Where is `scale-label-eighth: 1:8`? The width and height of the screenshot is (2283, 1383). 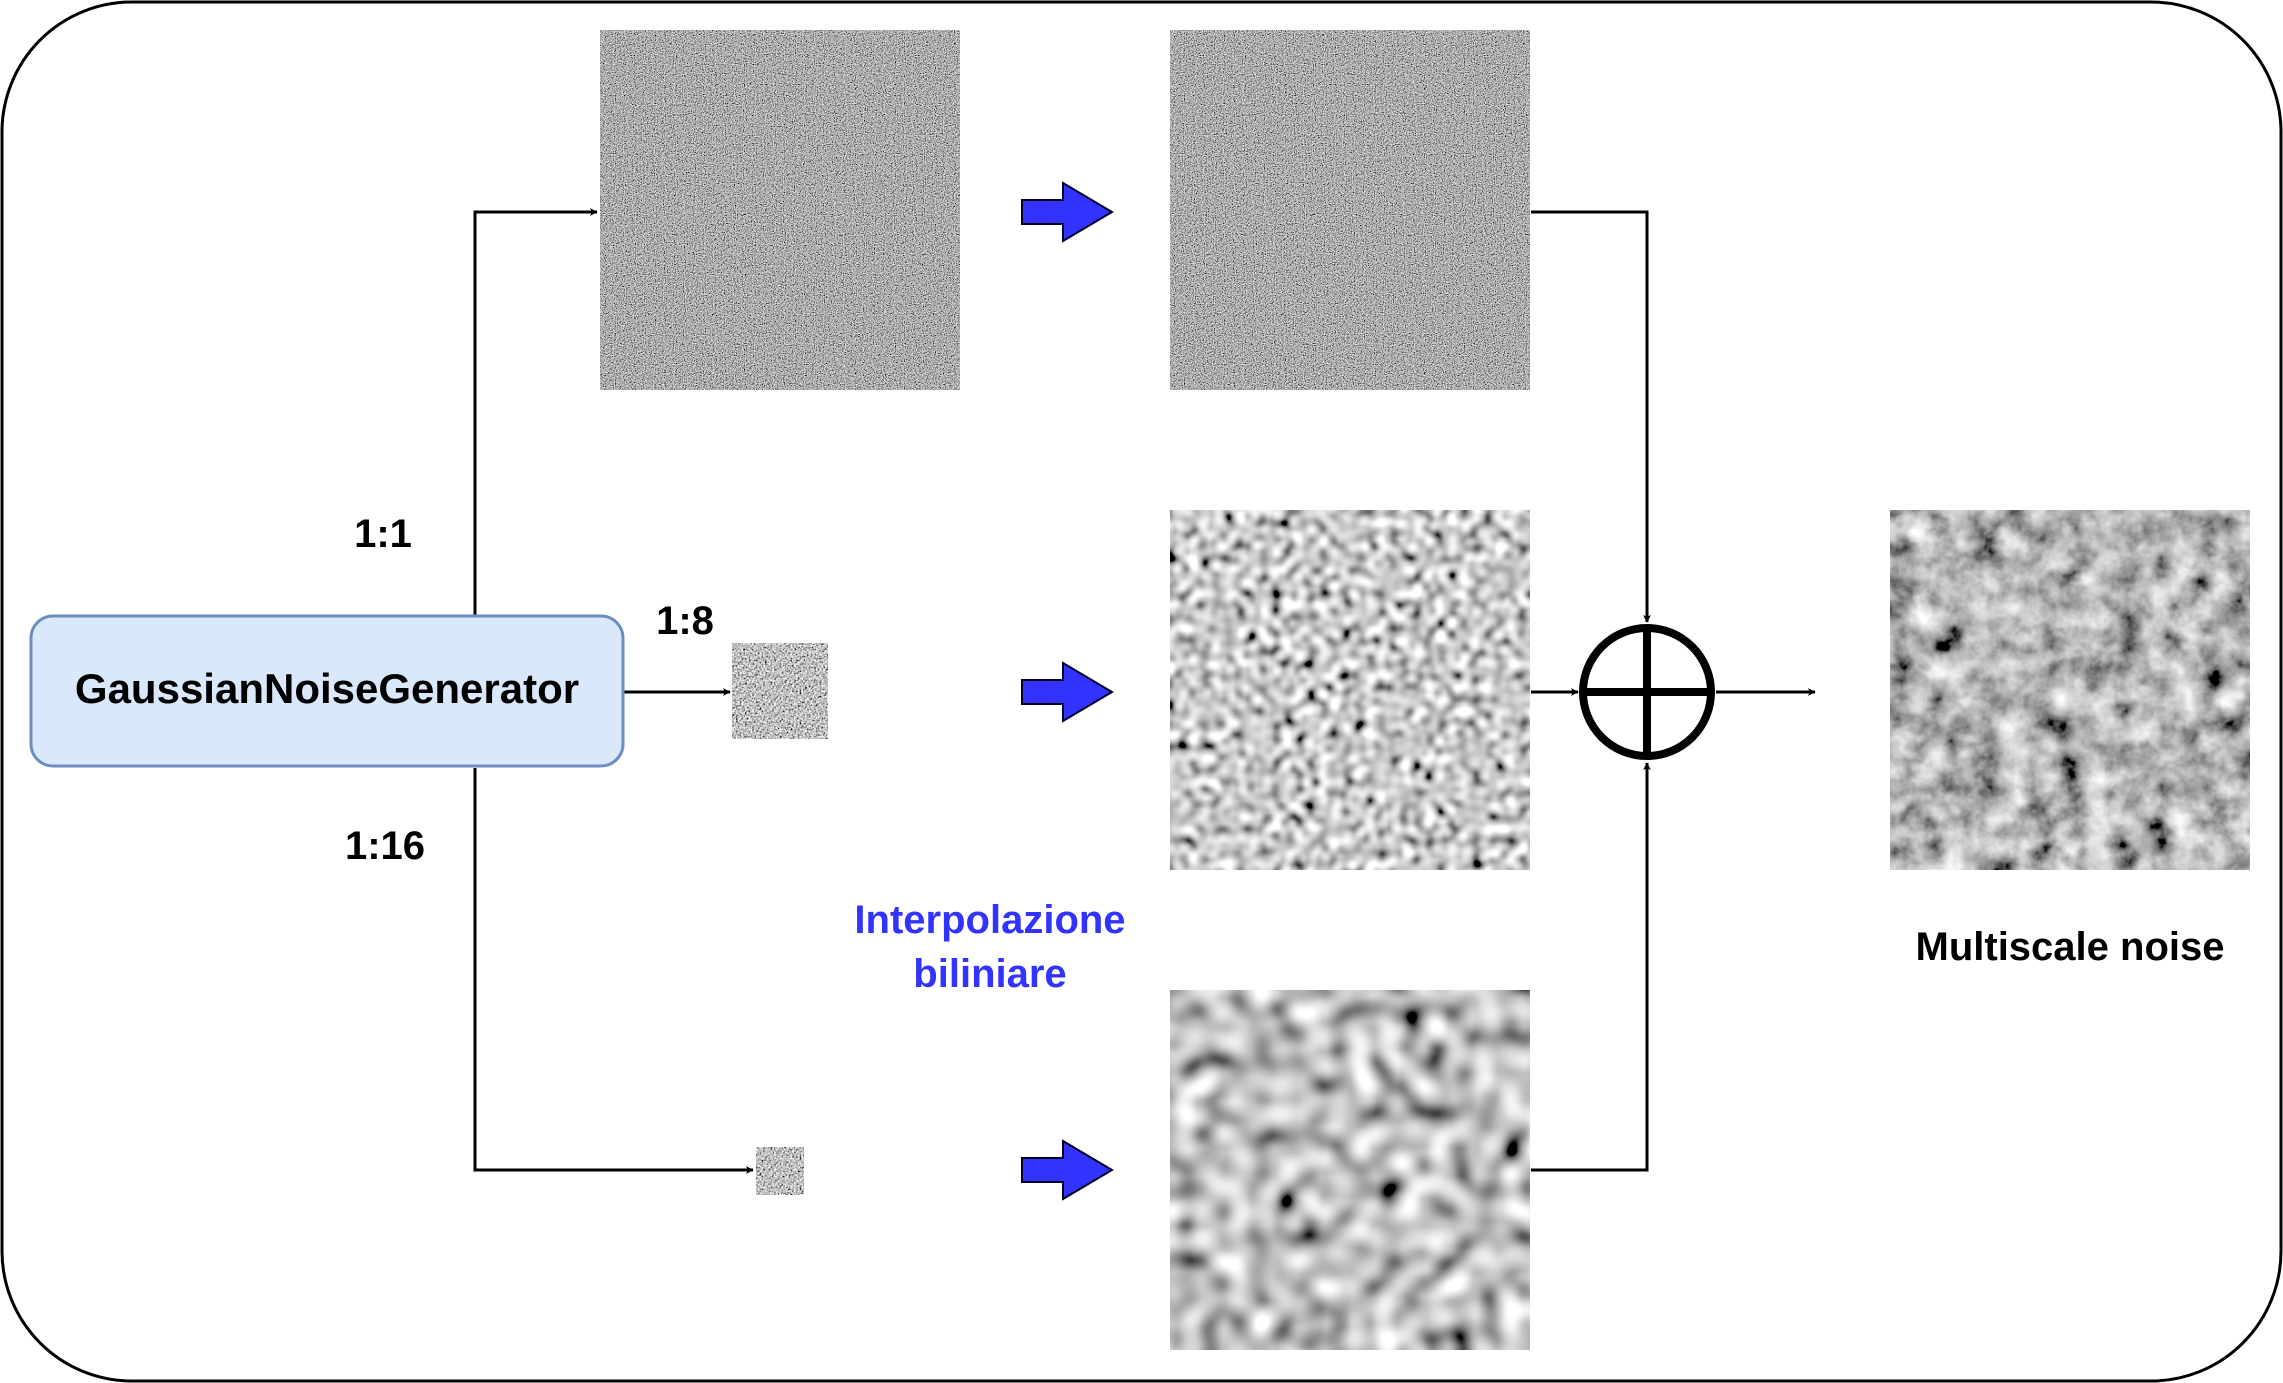 scale-label-eighth: 1:8 is located at coordinates (685, 621).